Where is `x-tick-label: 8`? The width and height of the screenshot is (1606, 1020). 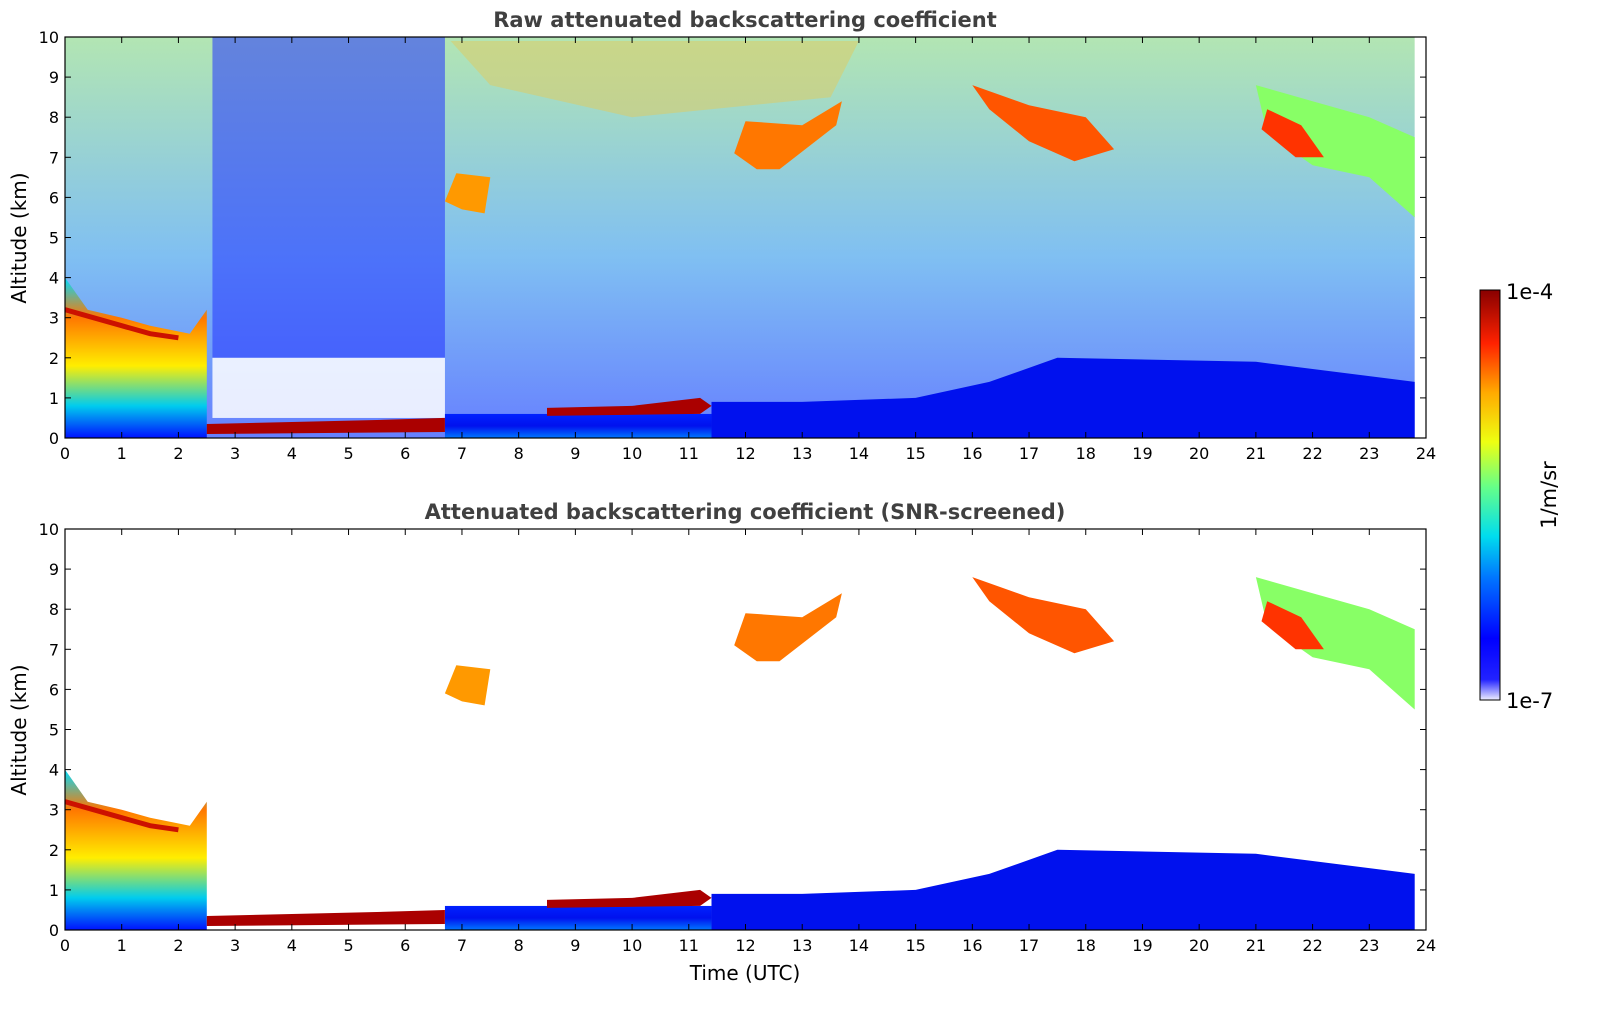 x-tick-label: 8 is located at coordinates (519, 453).